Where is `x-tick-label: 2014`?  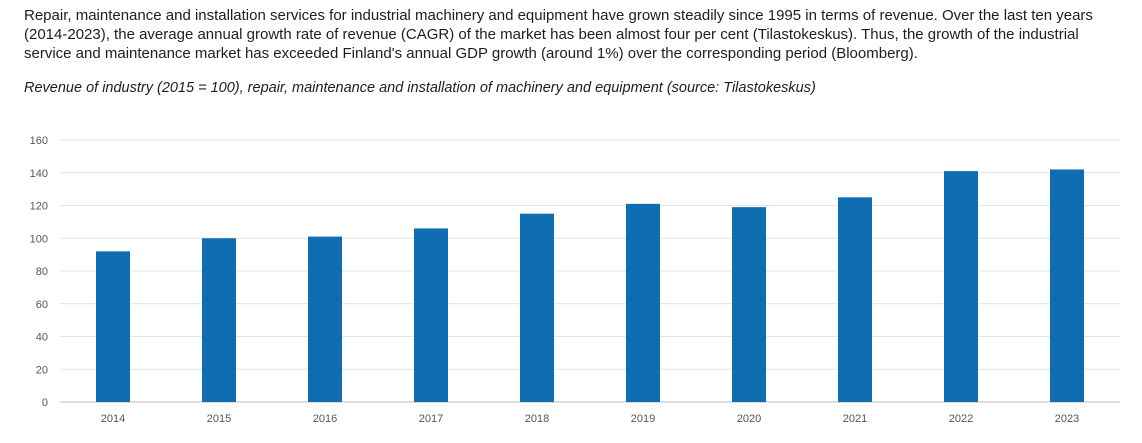 x-tick-label: 2014 is located at coordinates (113, 419).